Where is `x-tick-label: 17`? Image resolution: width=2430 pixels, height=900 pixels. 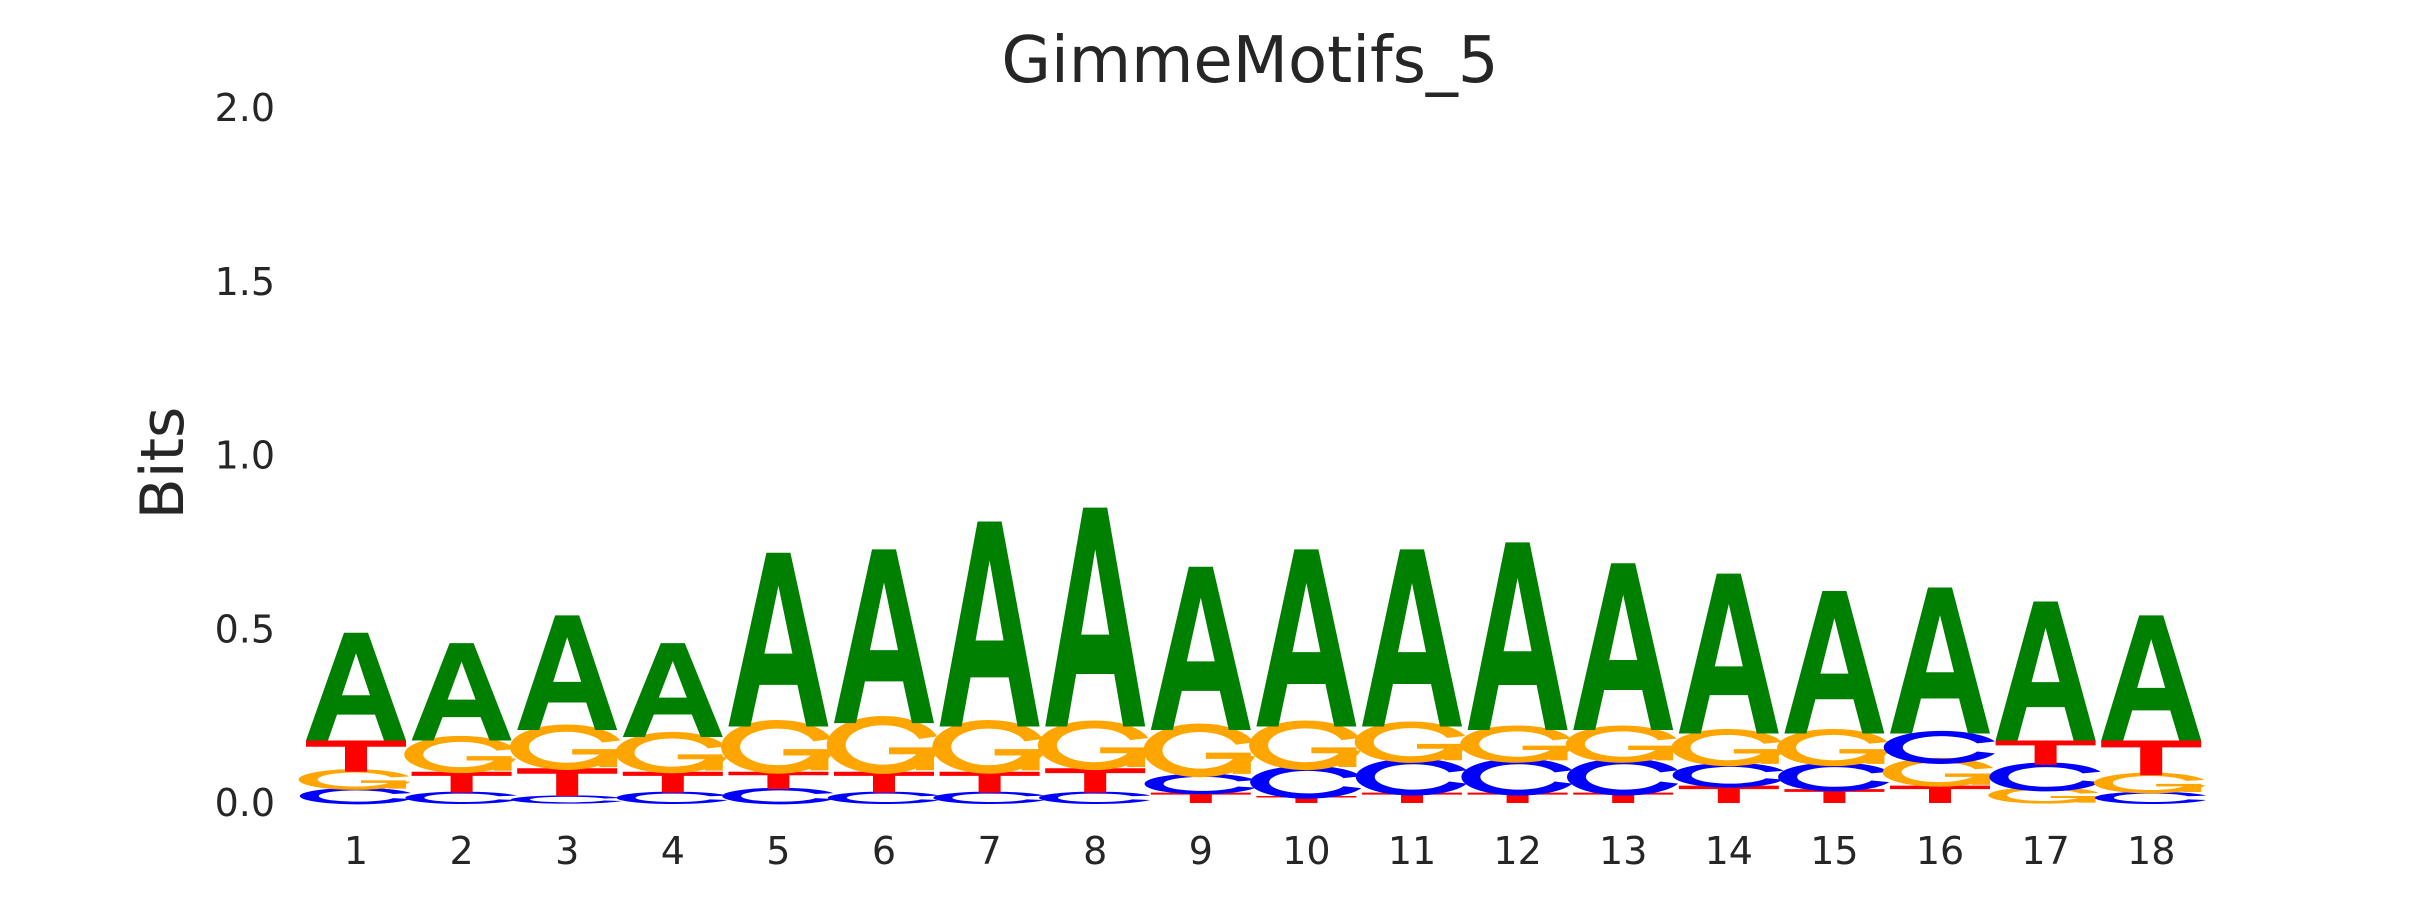
x-tick-label: 17 is located at coordinates (2045, 851).